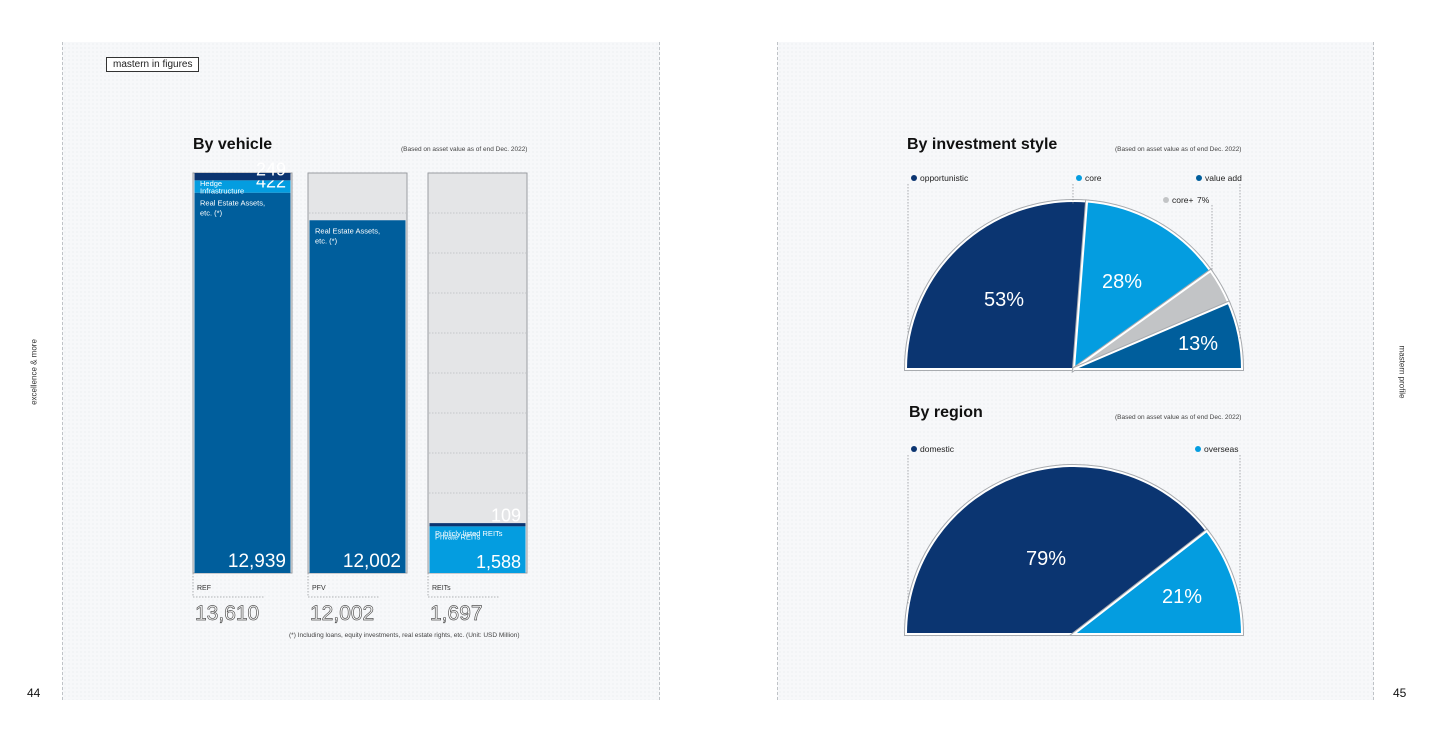 This screenshot has height=744, width=1440. I want to click on segment-value-pfv-real-estate-assets-etc: 12,002, so click(372, 561).